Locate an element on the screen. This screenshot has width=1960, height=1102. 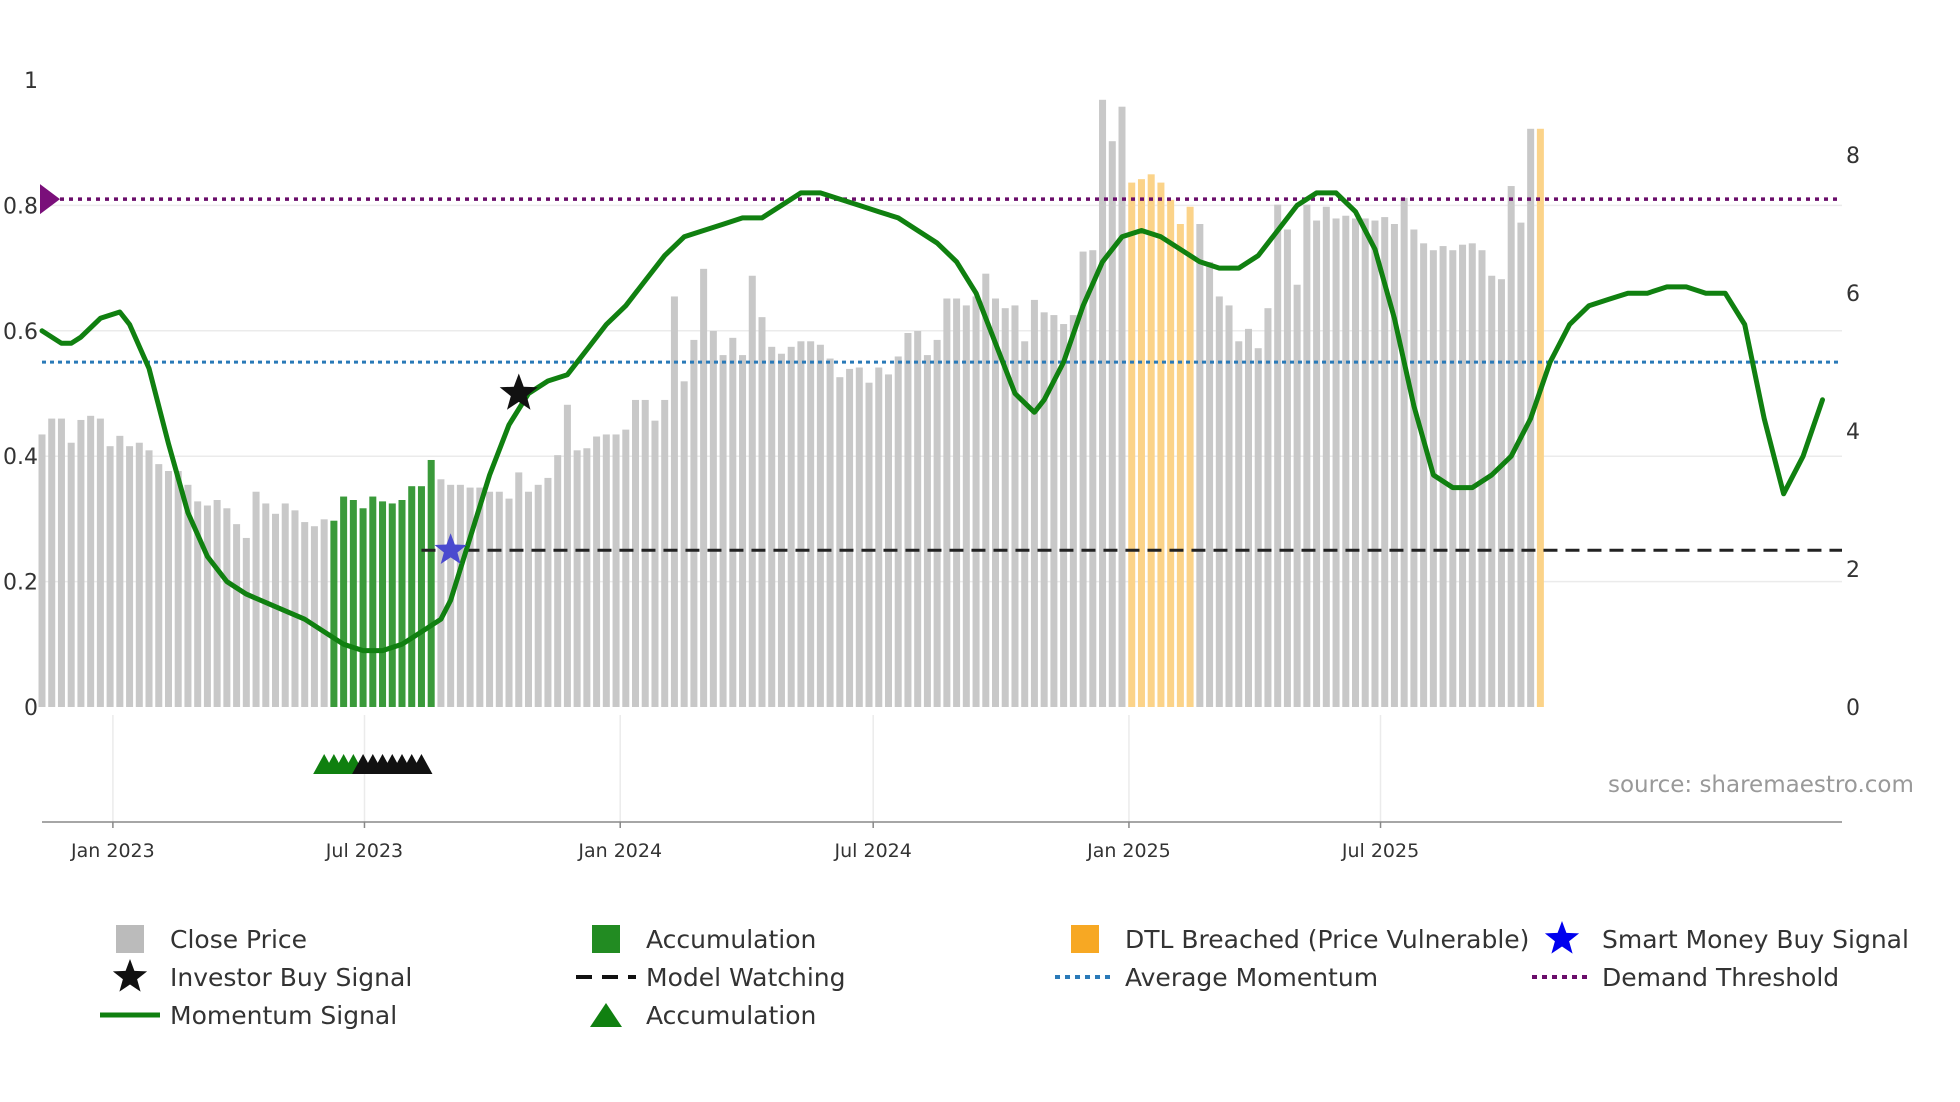
close-legend-label: Close Price is located at coordinates (238, 939).